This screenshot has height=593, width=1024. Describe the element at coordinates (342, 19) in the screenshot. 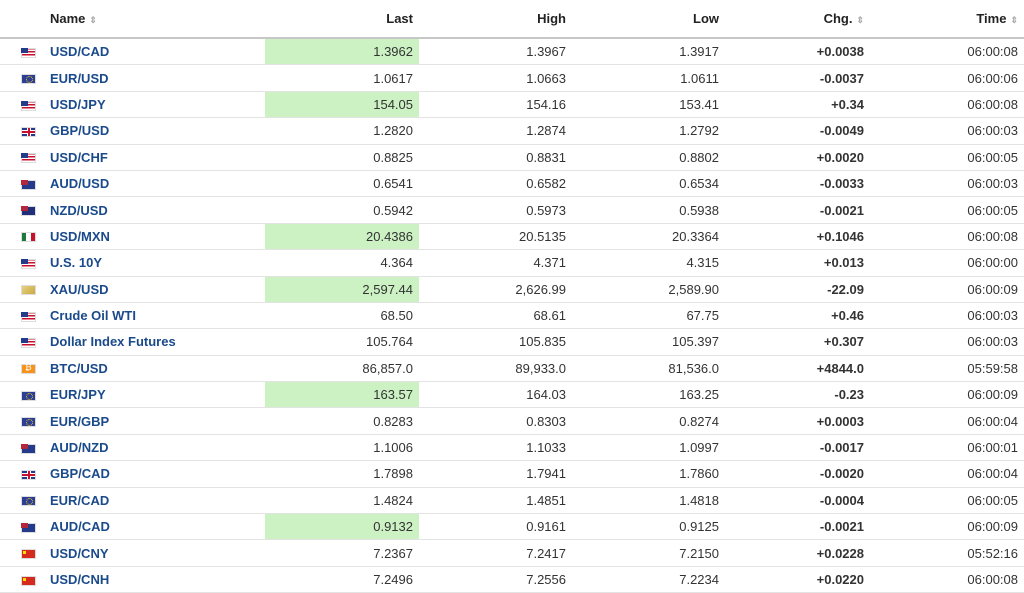

I see `header-last: Last` at that location.